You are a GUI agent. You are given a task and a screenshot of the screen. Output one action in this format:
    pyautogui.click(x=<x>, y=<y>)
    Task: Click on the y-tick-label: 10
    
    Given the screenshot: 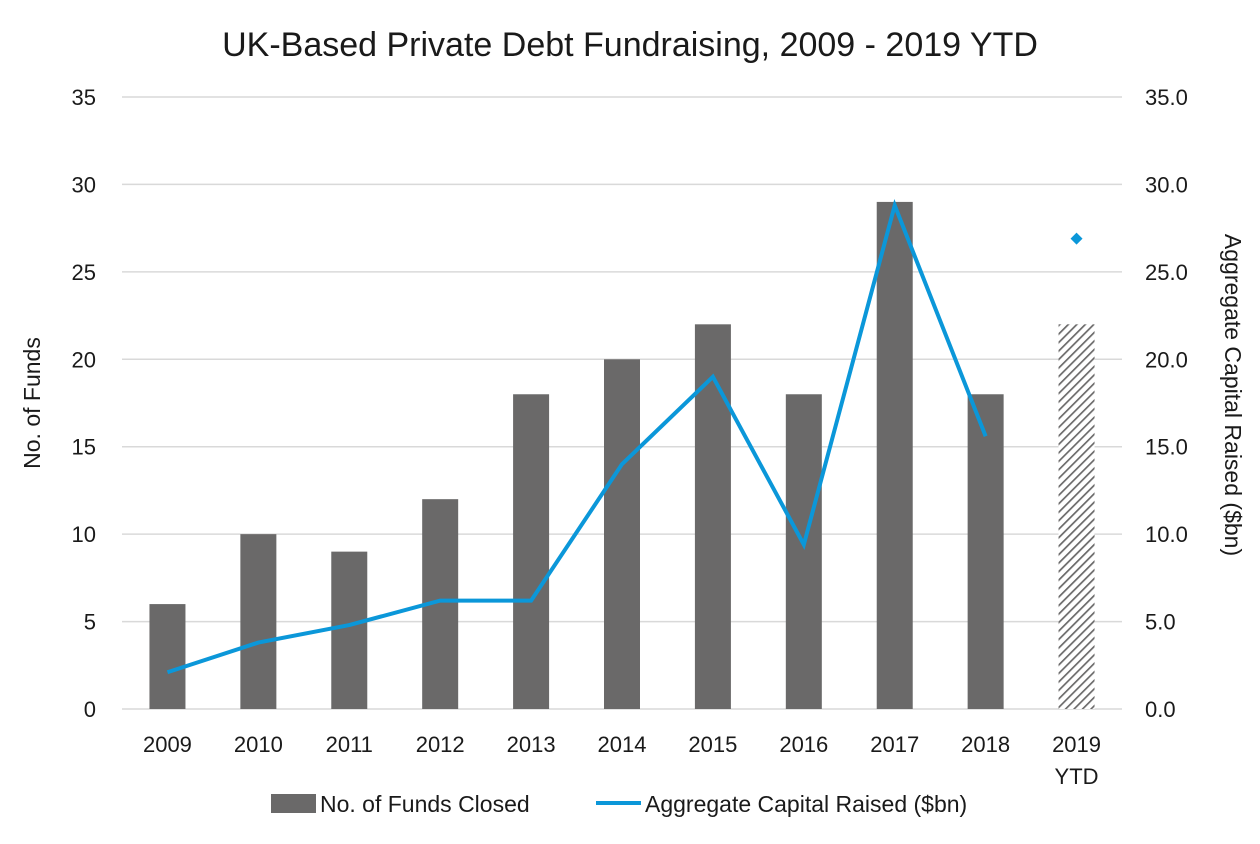 What is the action you would take?
    pyautogui.click(x=84, y=534)
    